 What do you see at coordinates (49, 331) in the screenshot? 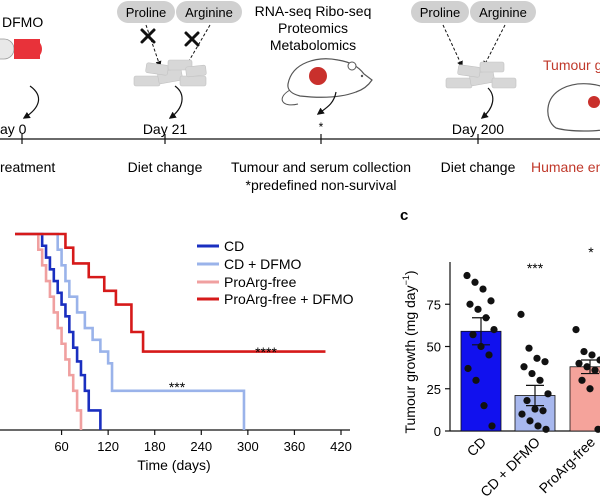
I see `km-line-proarg-free` at bounding box center [49, 331].